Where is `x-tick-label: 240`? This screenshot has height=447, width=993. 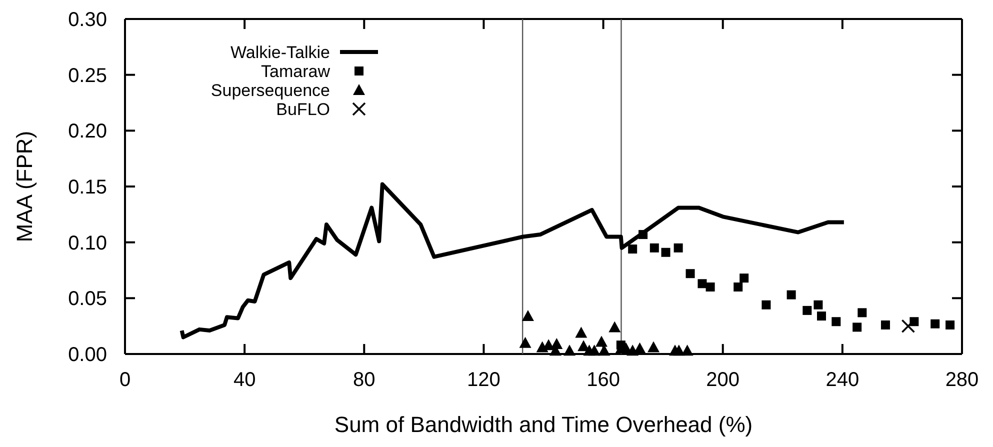 x-tick-label: 240 is located at coordinates (843, 380).